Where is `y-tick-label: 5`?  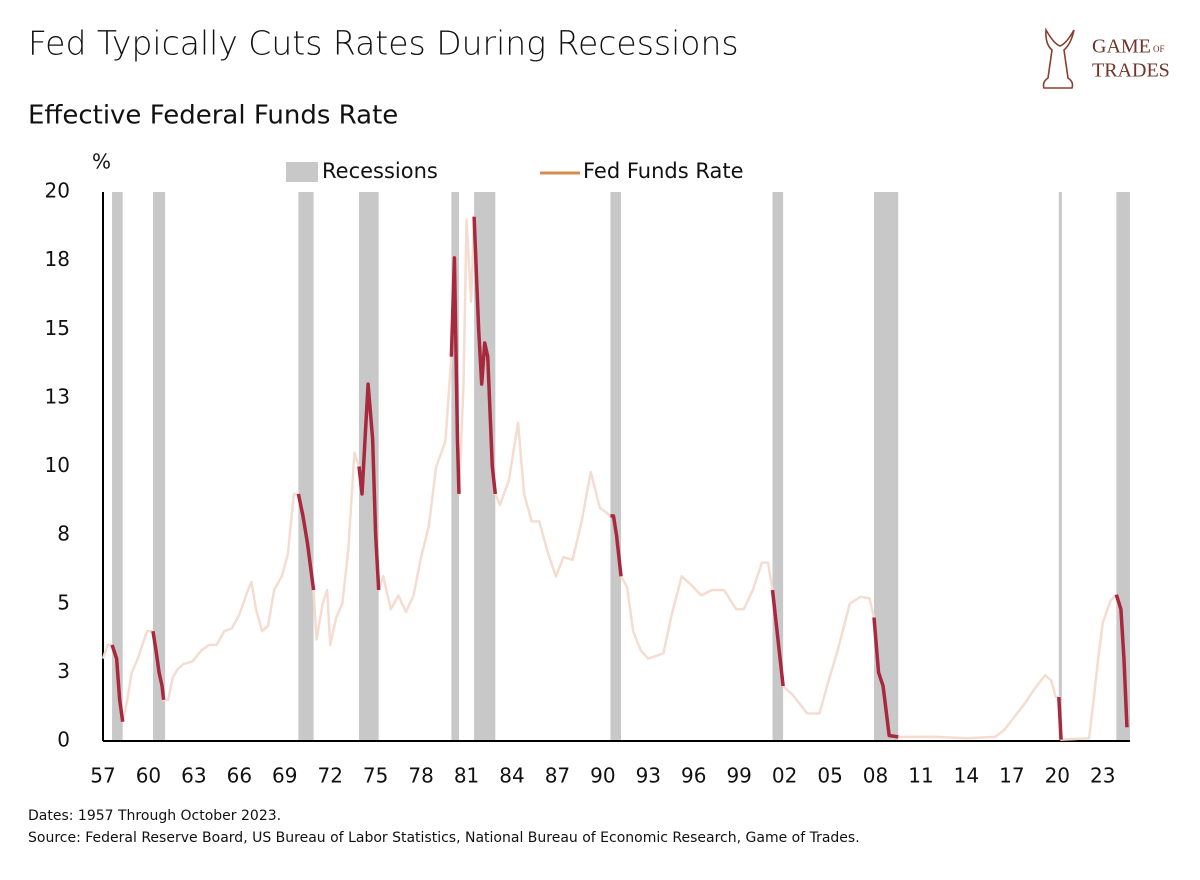 y-tick-label: 5 is located at coordinates (63, 602).